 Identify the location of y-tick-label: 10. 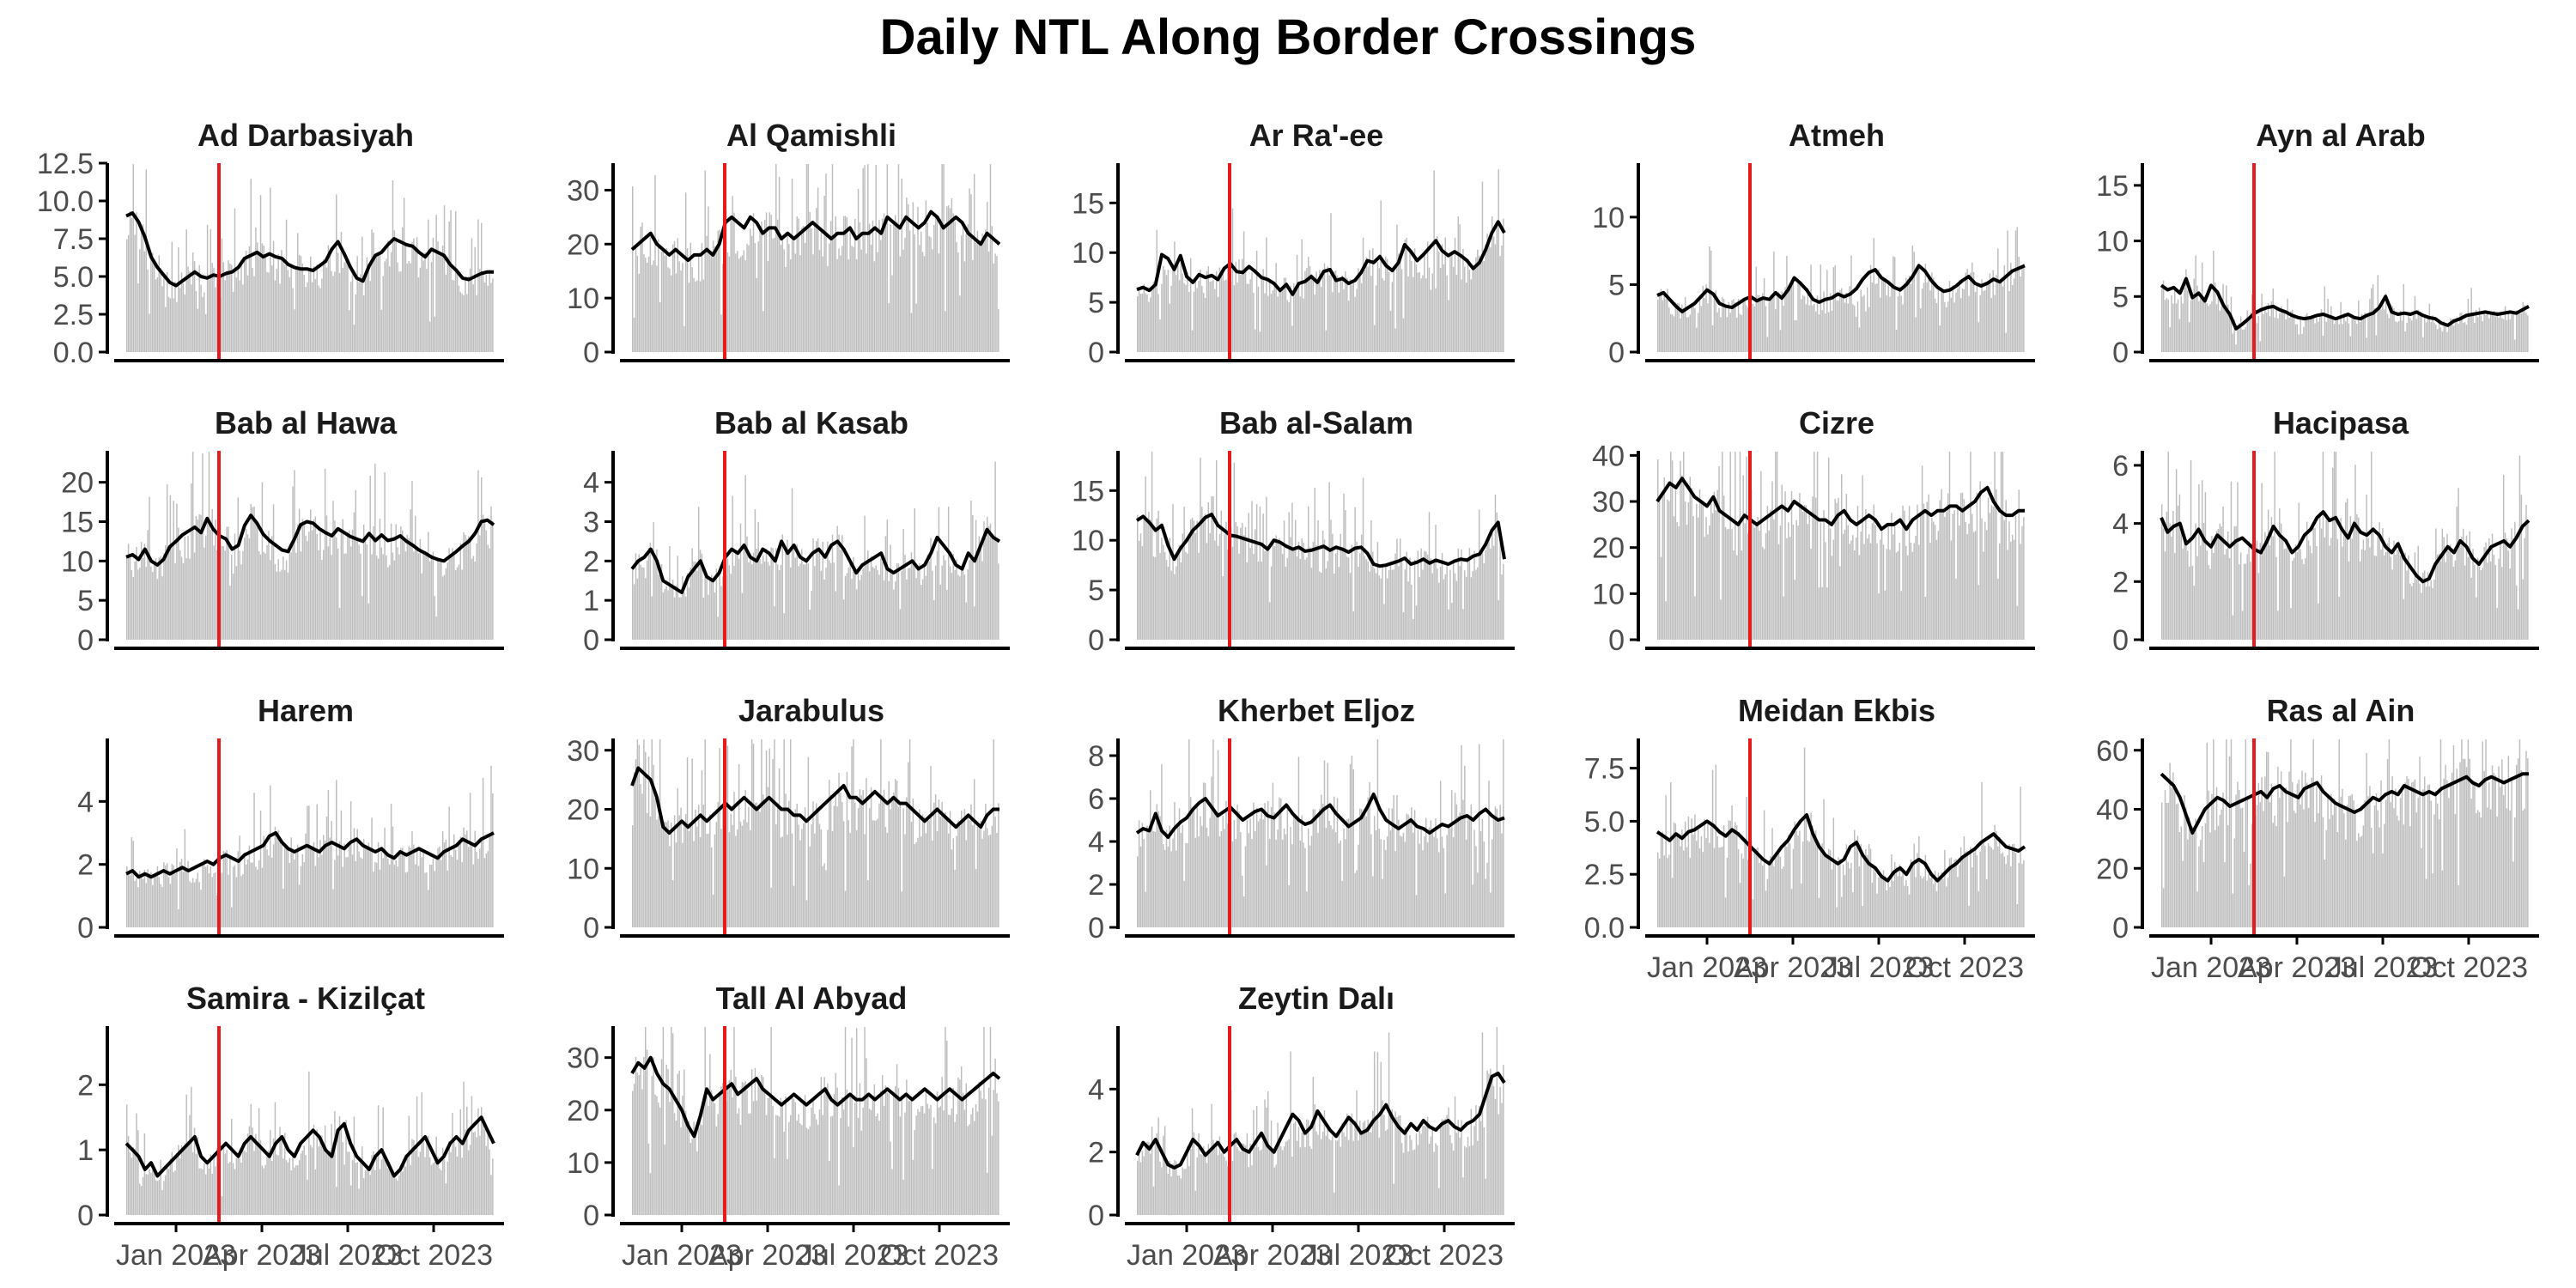
(583, 1163).